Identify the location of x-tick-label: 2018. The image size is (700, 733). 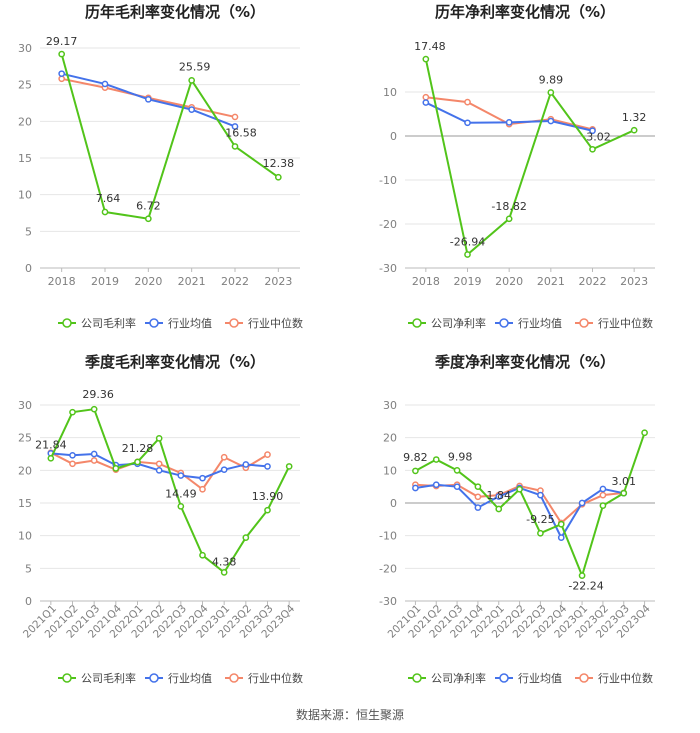
(62, 281).